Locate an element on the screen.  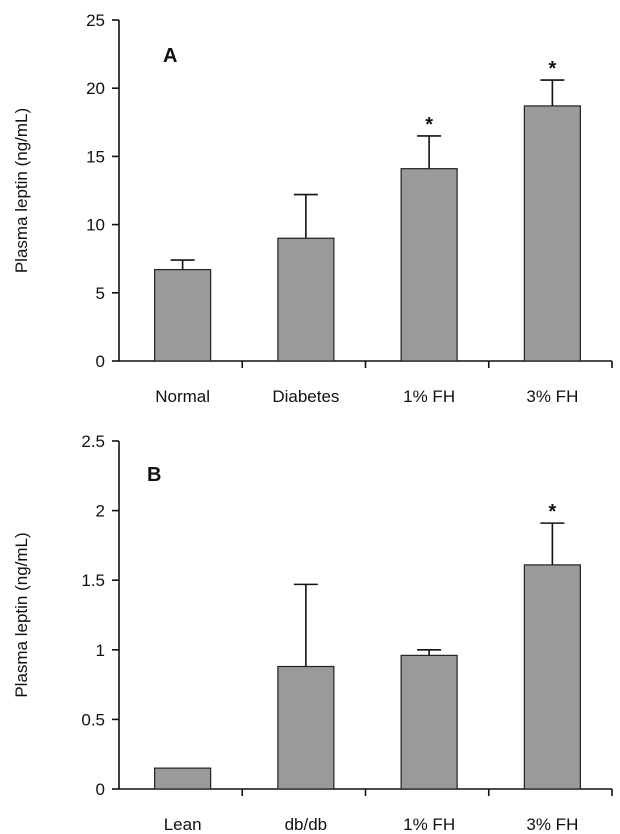
panel-b-y-tick-label: 1 is located at coordinates (100, 650).